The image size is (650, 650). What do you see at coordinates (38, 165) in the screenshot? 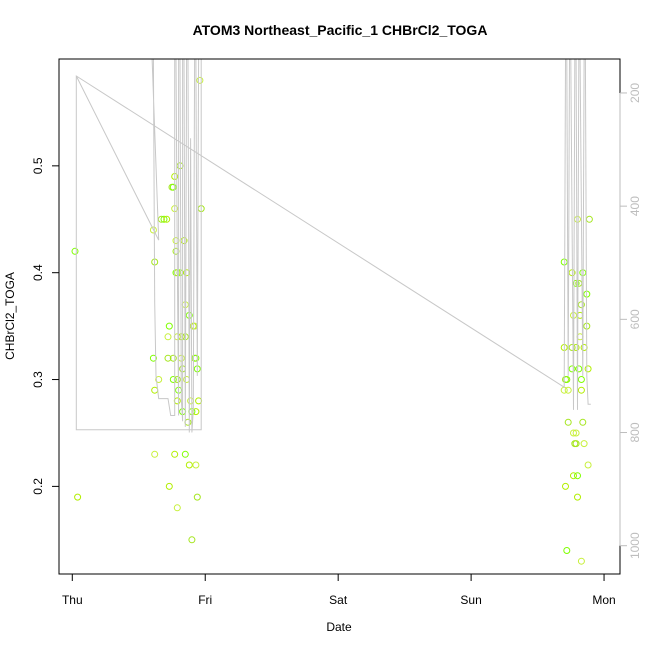
I see `y-tick-label: 0.5` at bounding box center [38, 165].